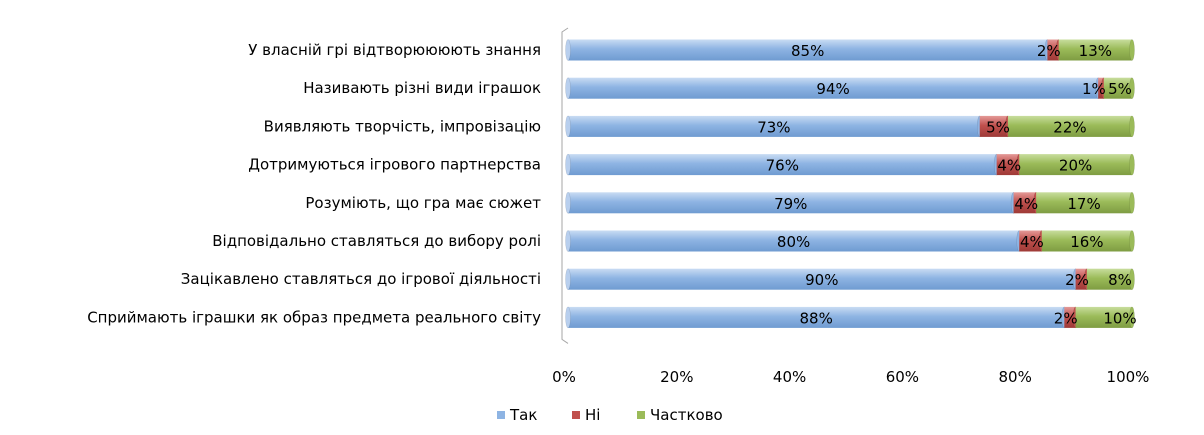  I want to click on data-label: 22%, so click(1069, 127).